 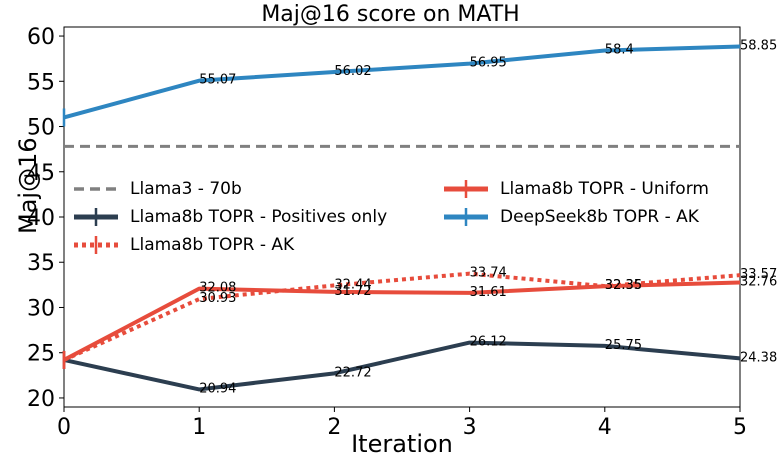 What do you see at coordinates (619, 50) in the screenshot?
I see `data-label-deepseek8b-topr-ak-4: 58.4` at bounding box center [619, 50].